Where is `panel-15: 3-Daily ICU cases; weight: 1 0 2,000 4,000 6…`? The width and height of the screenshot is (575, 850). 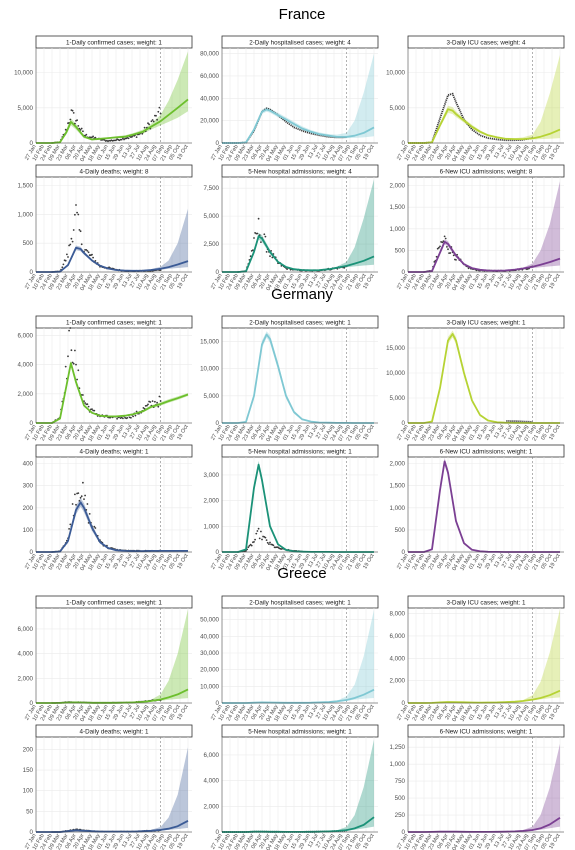 panel-15: 3-Daily ICU cases; weight: 1 0 2,000 4,000 6… is located at coordinates (477, 659).